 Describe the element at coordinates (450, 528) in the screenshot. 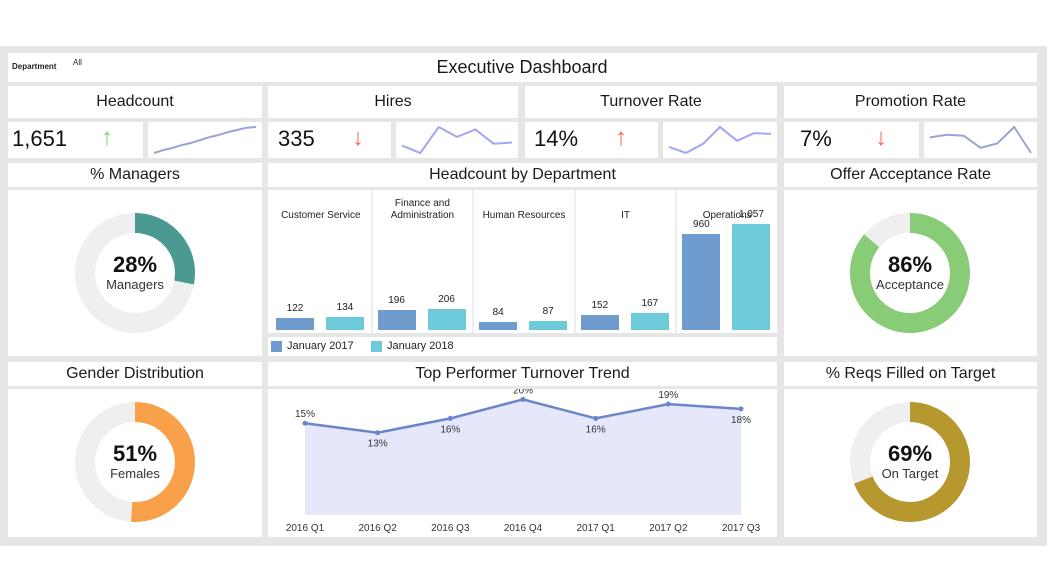

I see `x-tick-label: 2016 Q3` at that location.